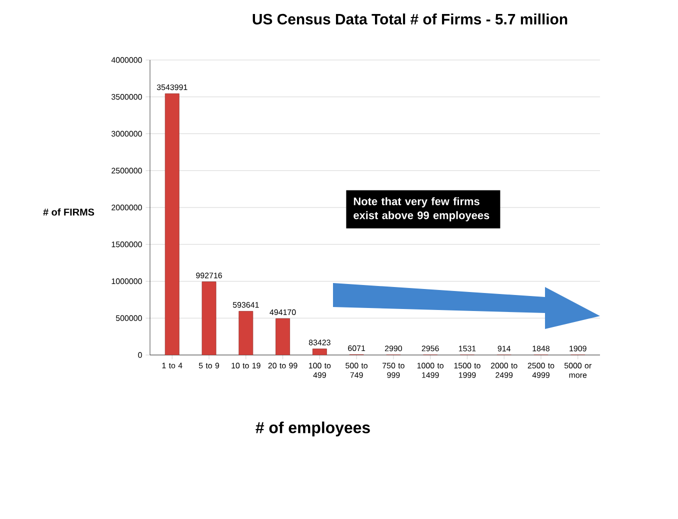  I want to click on x-axis-title: # of employees, so click(313, 429).